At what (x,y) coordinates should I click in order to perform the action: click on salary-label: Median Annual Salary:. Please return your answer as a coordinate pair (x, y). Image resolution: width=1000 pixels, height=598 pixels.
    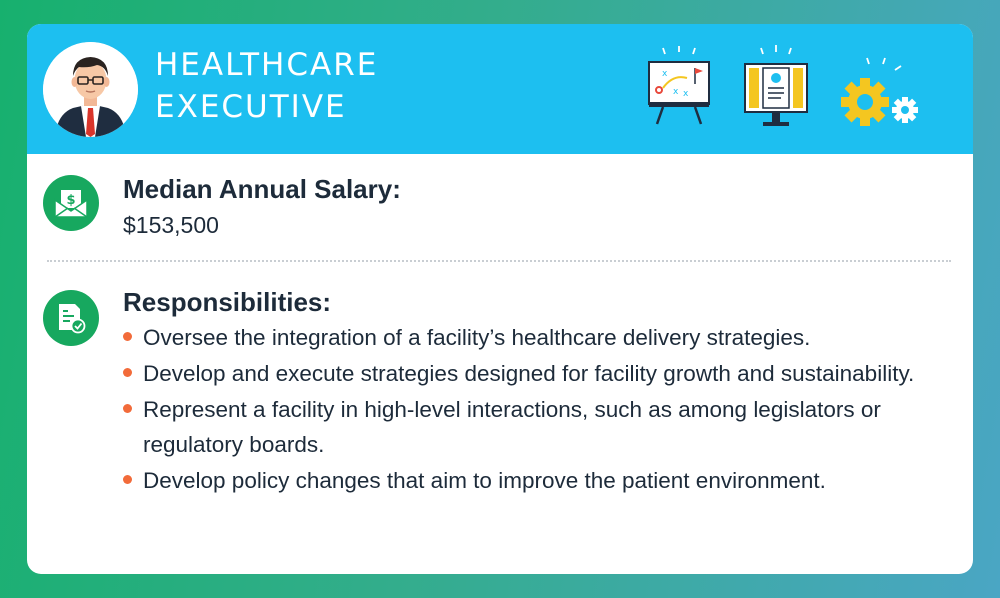
    Looking at the image, I should click on (262, 189).